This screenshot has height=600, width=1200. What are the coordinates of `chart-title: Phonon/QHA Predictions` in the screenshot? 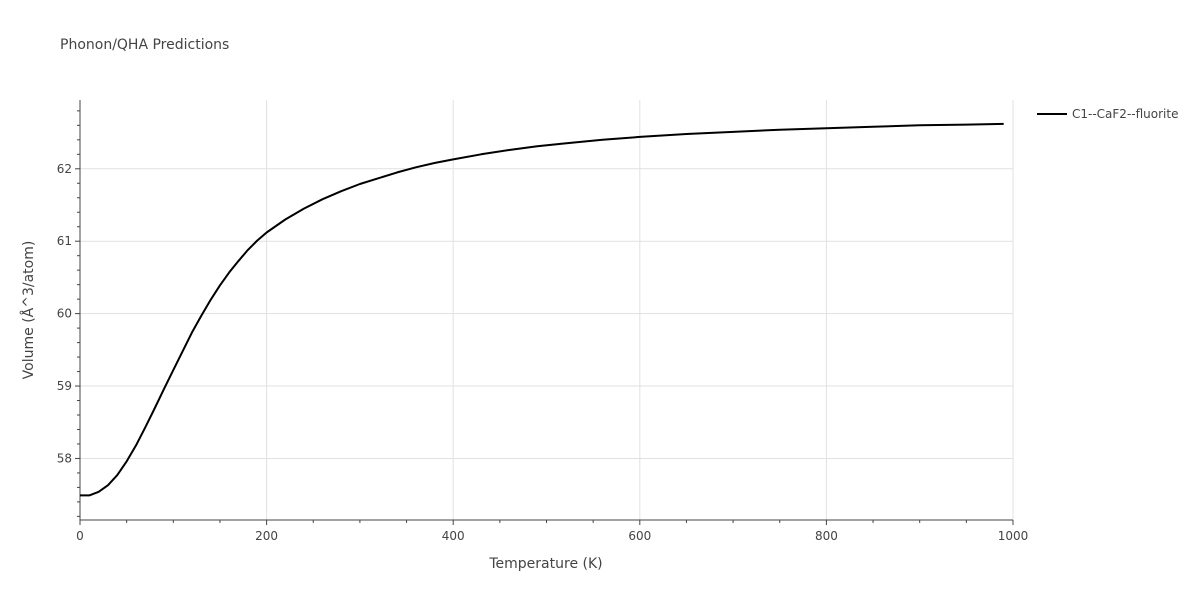 It's located at (145, 45).